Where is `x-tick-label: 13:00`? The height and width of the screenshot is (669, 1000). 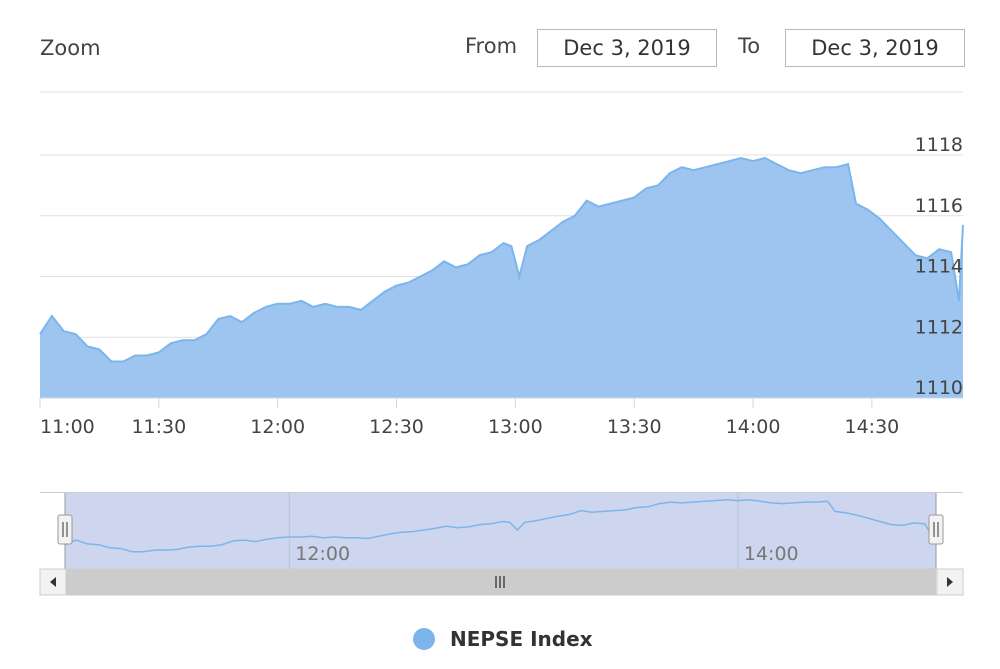 x-tick-label: 13:00 is located at coordinates (515, 427).